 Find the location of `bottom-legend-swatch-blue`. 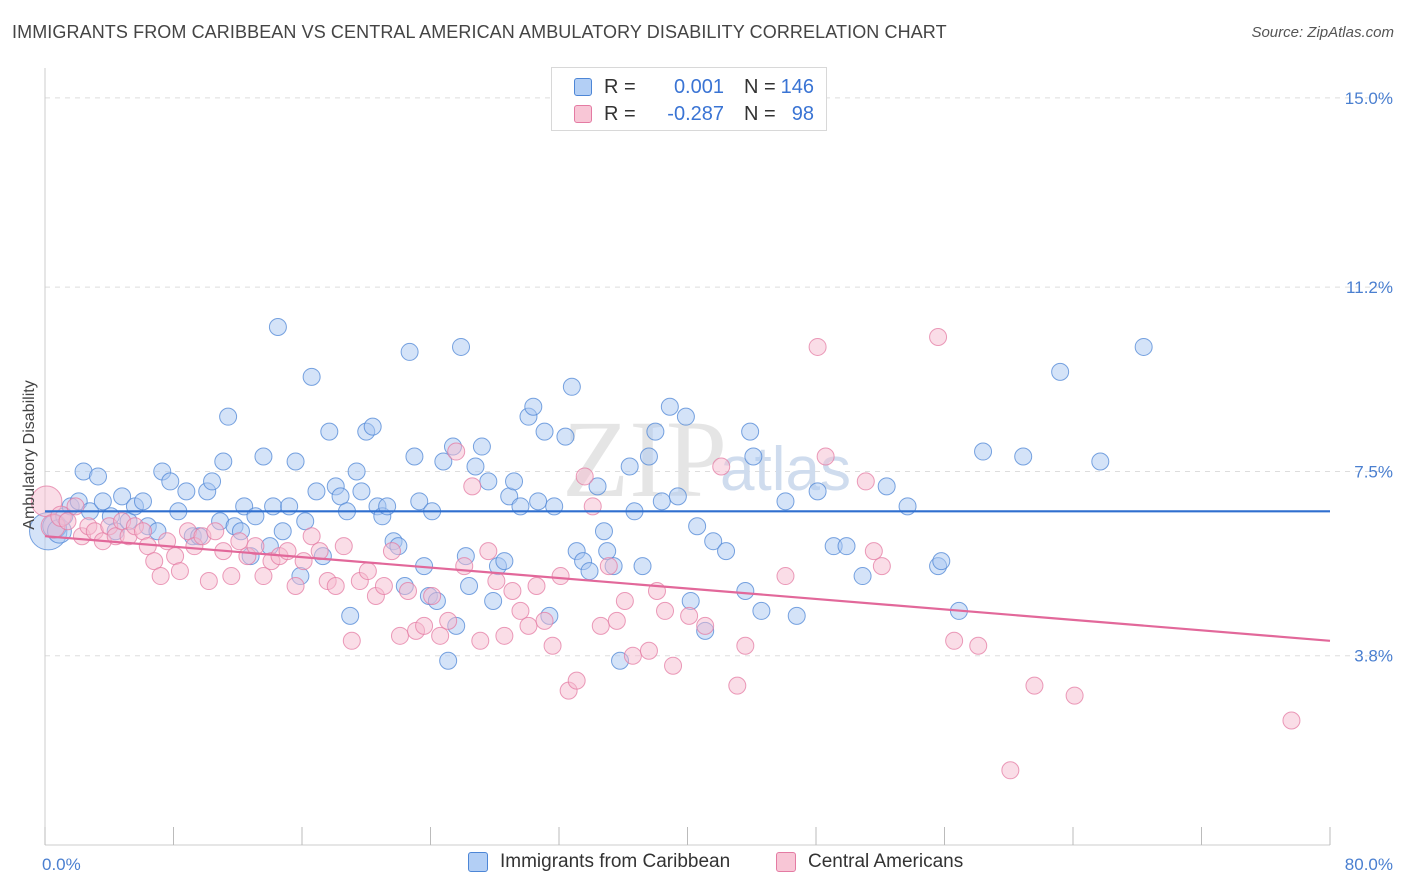

bottom-legend-swatch-blue is located at coordinates (478, 862).